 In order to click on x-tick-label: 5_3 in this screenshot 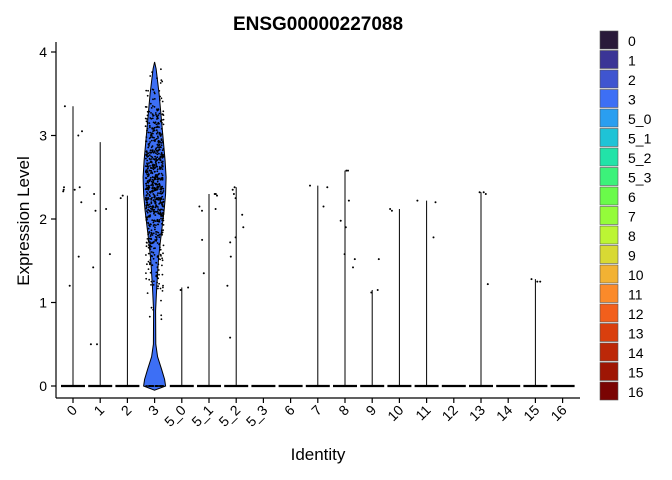, I will do `click(257, 416)`.